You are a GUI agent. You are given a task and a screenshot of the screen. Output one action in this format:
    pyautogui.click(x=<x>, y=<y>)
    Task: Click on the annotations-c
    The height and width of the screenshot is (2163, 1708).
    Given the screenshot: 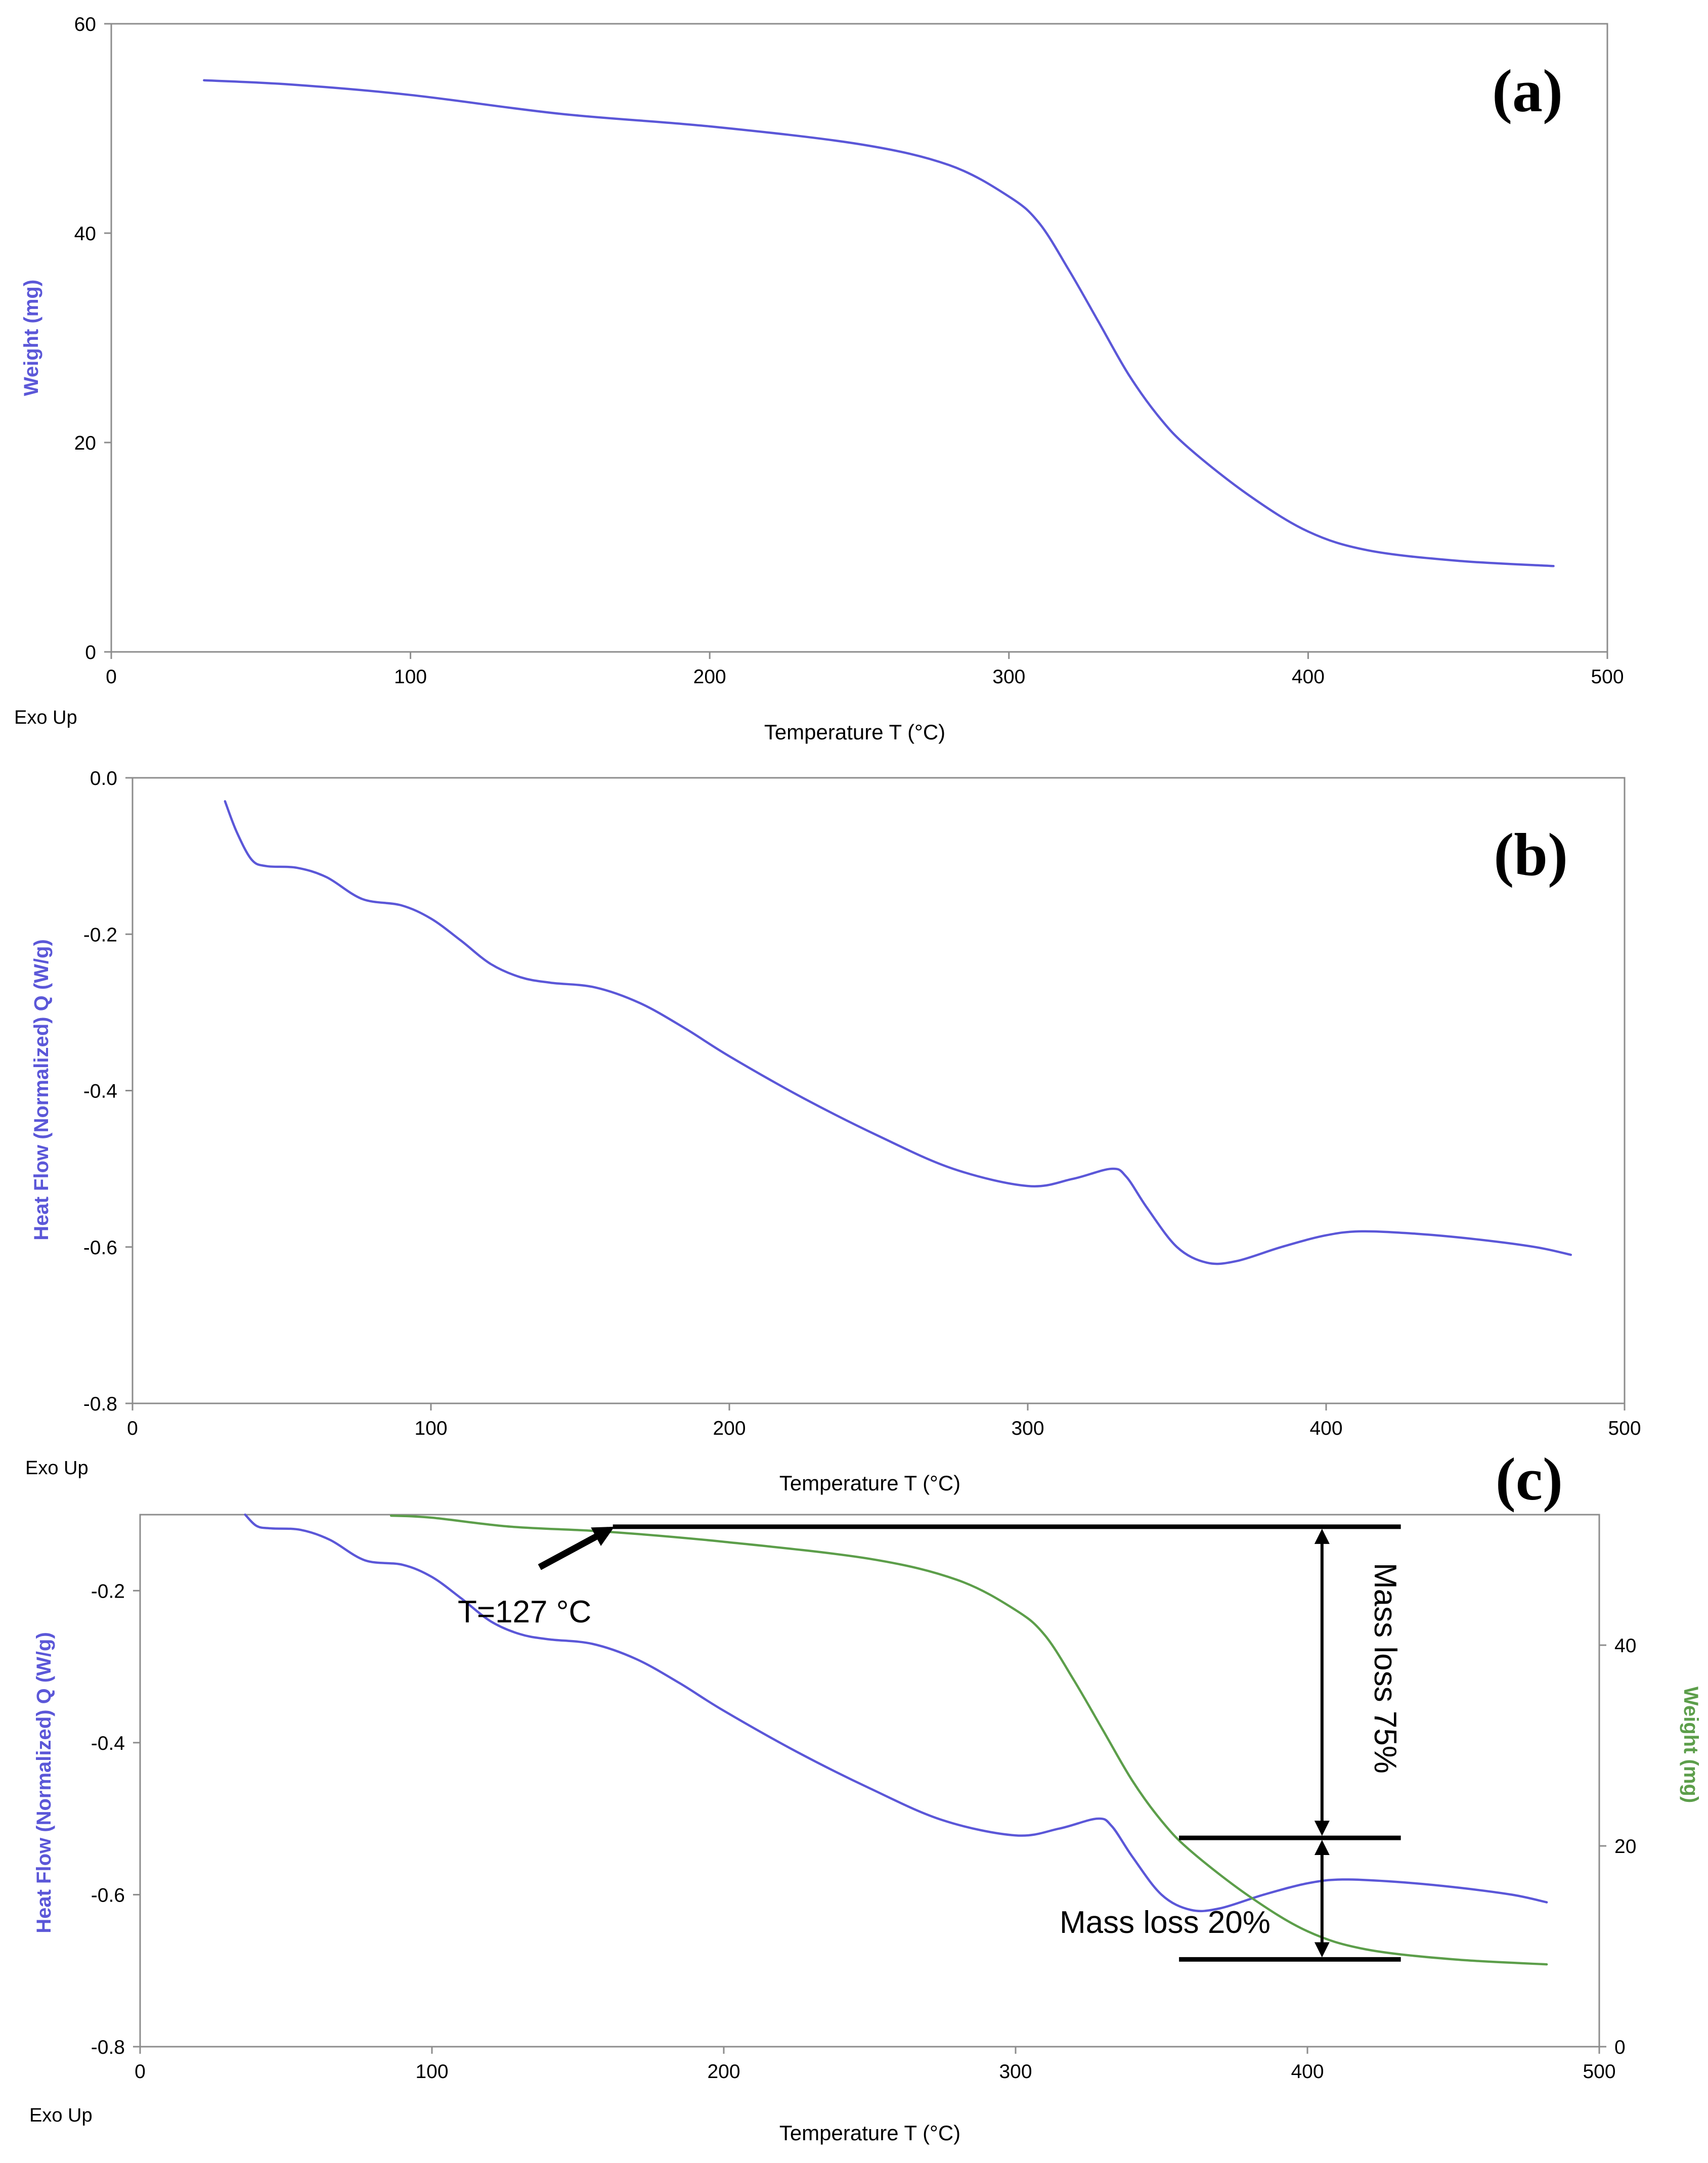 What is the action you would take?
    pyautogui.click(x=969, y=1743)
    